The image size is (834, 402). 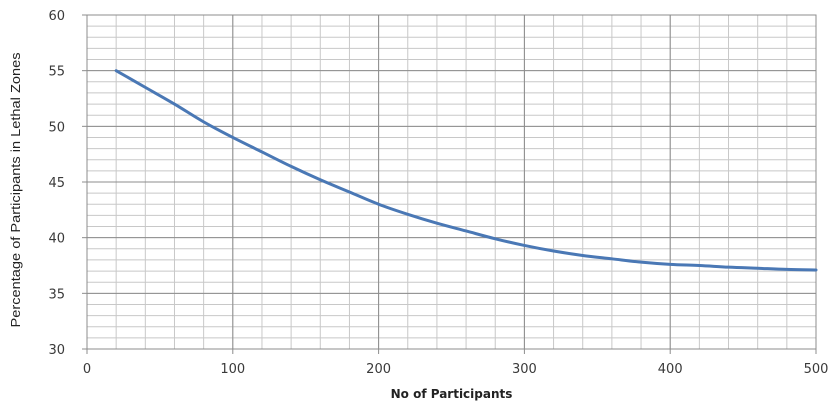 What do you see at coordinates (56, 239) in the screenshot?
I see `y-tick-label: 40` at bounding box center [56, 239].